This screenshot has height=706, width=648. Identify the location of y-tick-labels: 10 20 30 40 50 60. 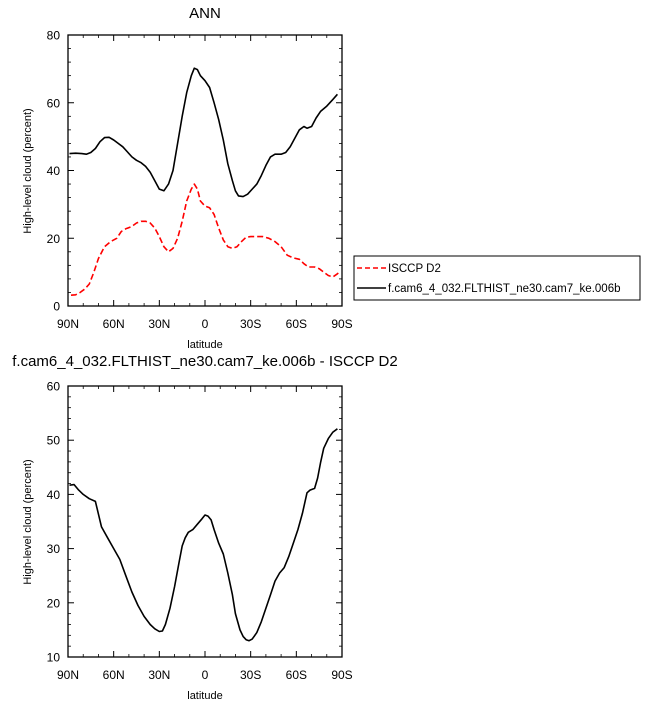
(54, 522).